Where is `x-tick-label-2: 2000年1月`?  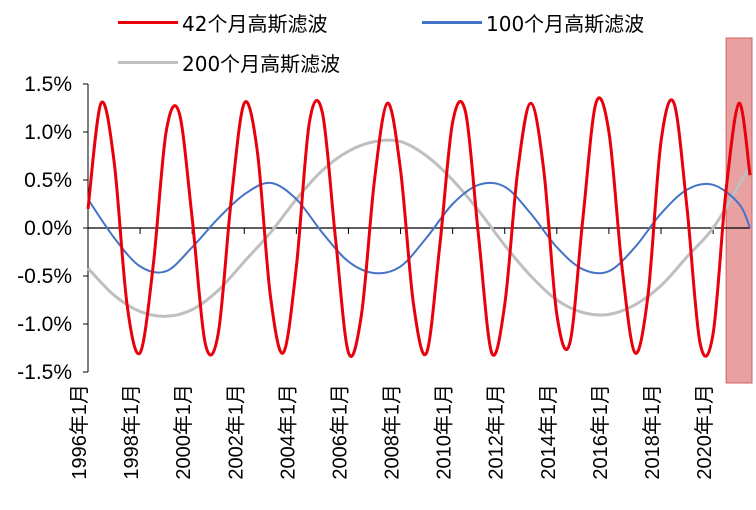 x-tick-label-2: 2000年1月 is located at coordinates (183, 432).